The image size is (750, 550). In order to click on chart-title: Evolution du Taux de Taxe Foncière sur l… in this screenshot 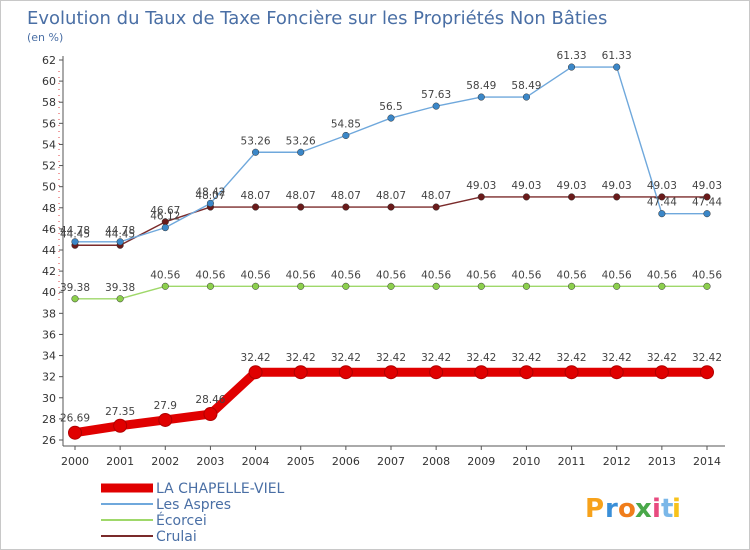, I will do `click(317, 18)`.